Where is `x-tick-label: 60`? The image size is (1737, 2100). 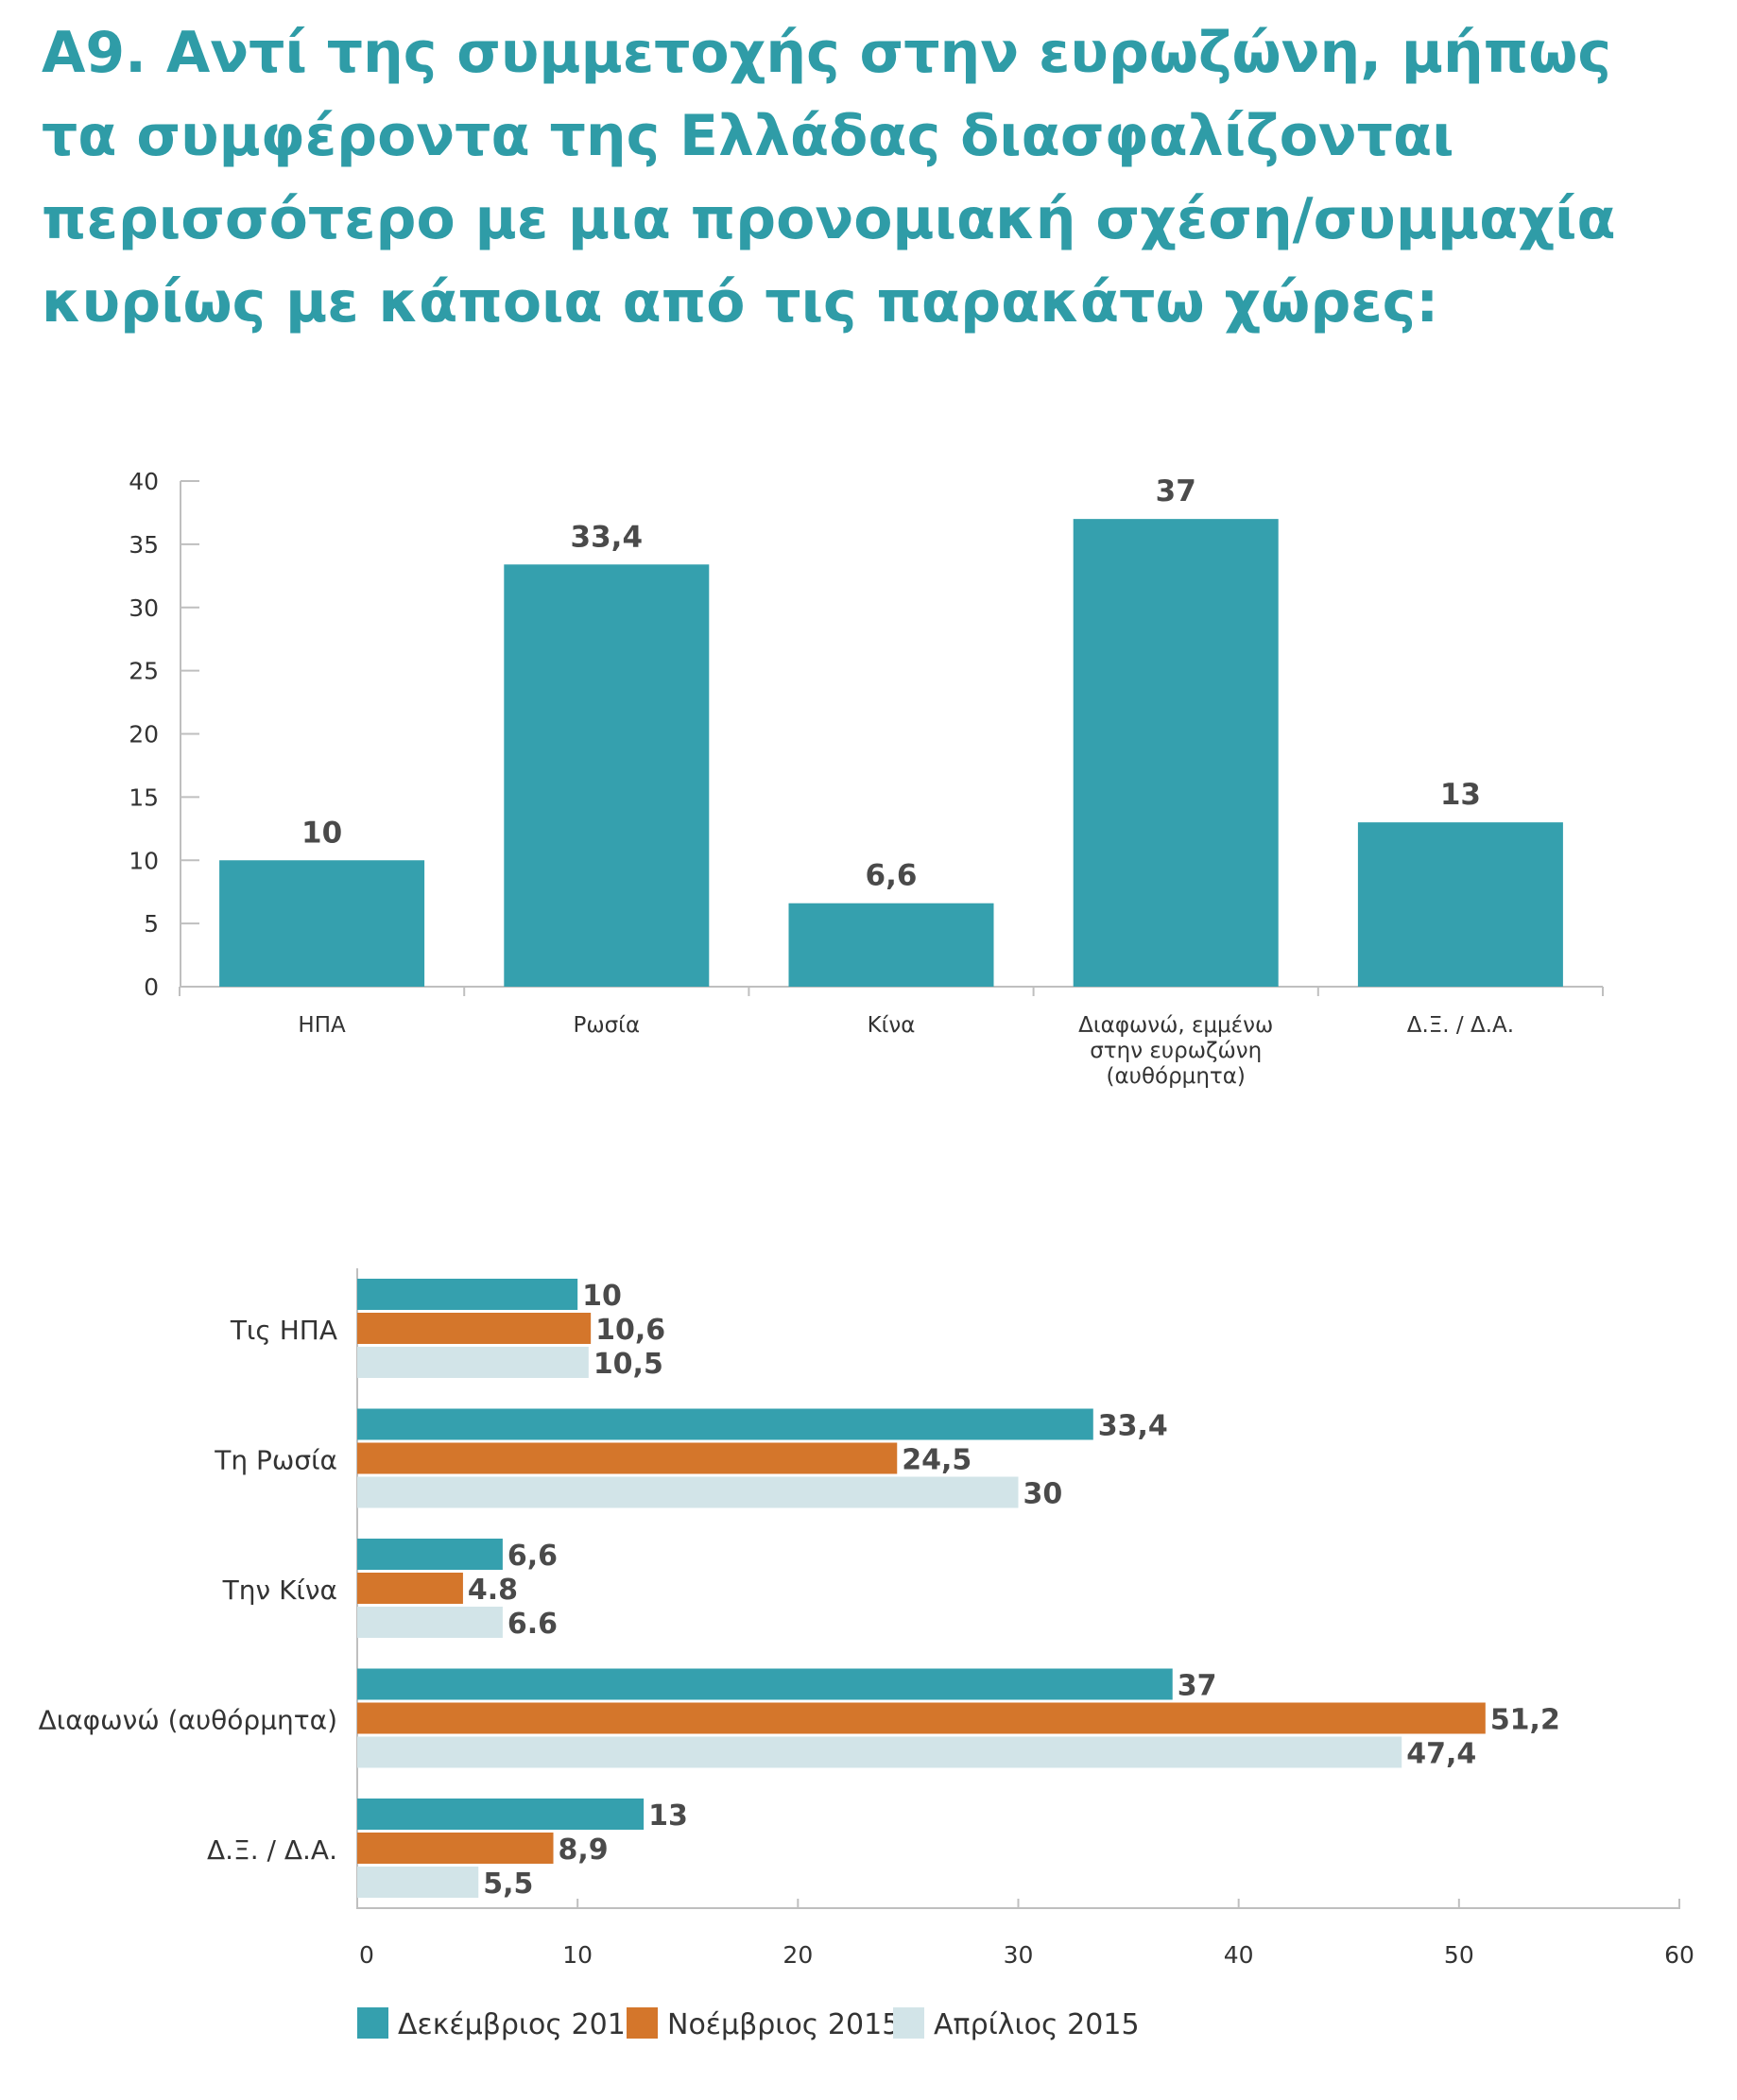
x-tick-label: 60 is located at coordinates (1679, 1955).